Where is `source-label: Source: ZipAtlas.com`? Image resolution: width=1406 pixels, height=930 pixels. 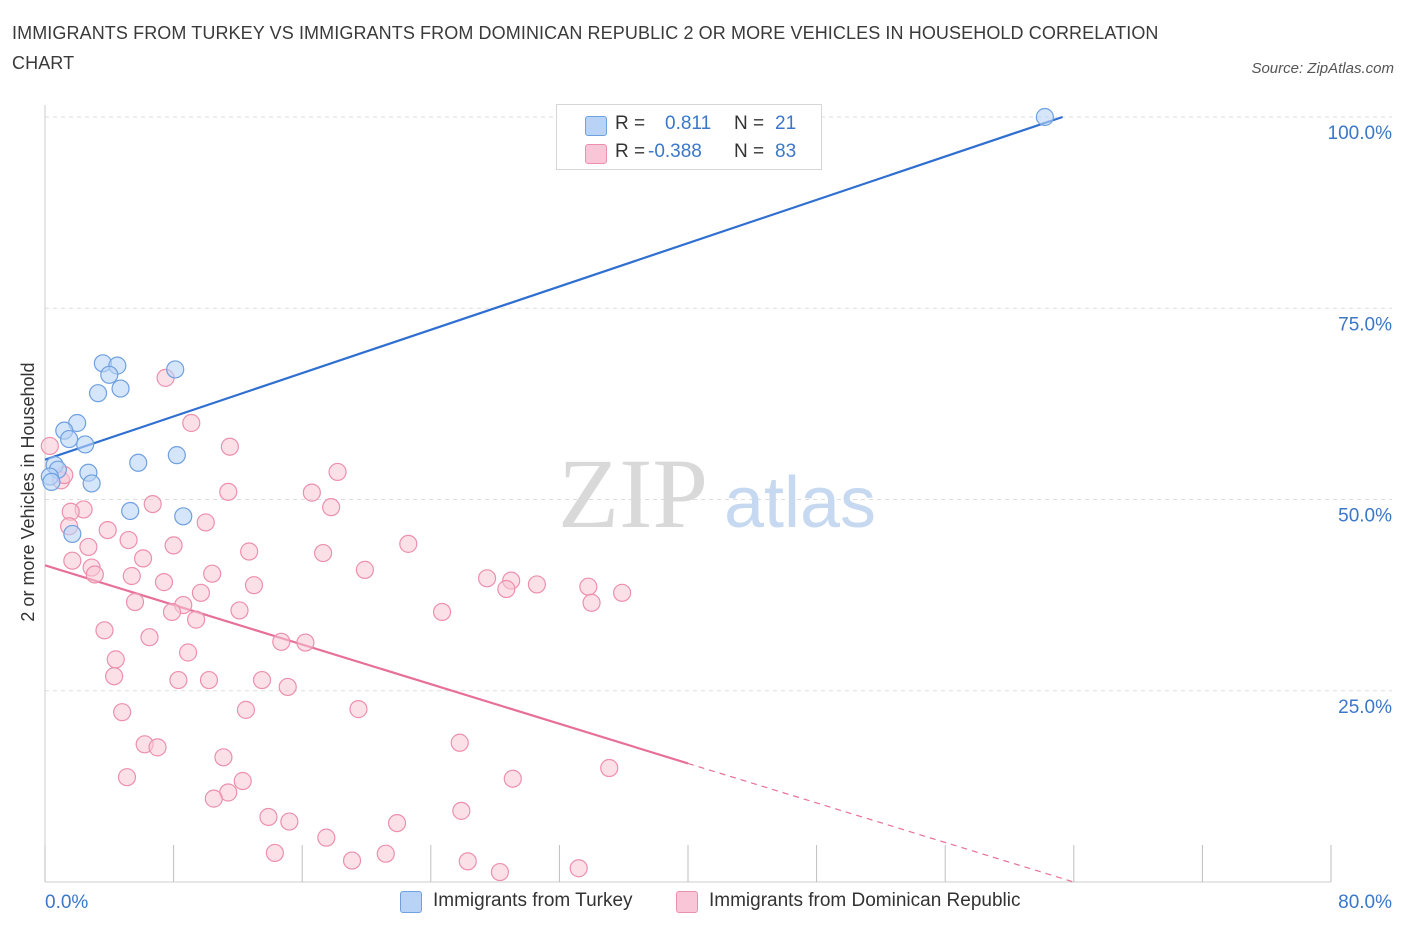
source-label: Source: ZipAtlas.com is located at coordinates (1322, 68).